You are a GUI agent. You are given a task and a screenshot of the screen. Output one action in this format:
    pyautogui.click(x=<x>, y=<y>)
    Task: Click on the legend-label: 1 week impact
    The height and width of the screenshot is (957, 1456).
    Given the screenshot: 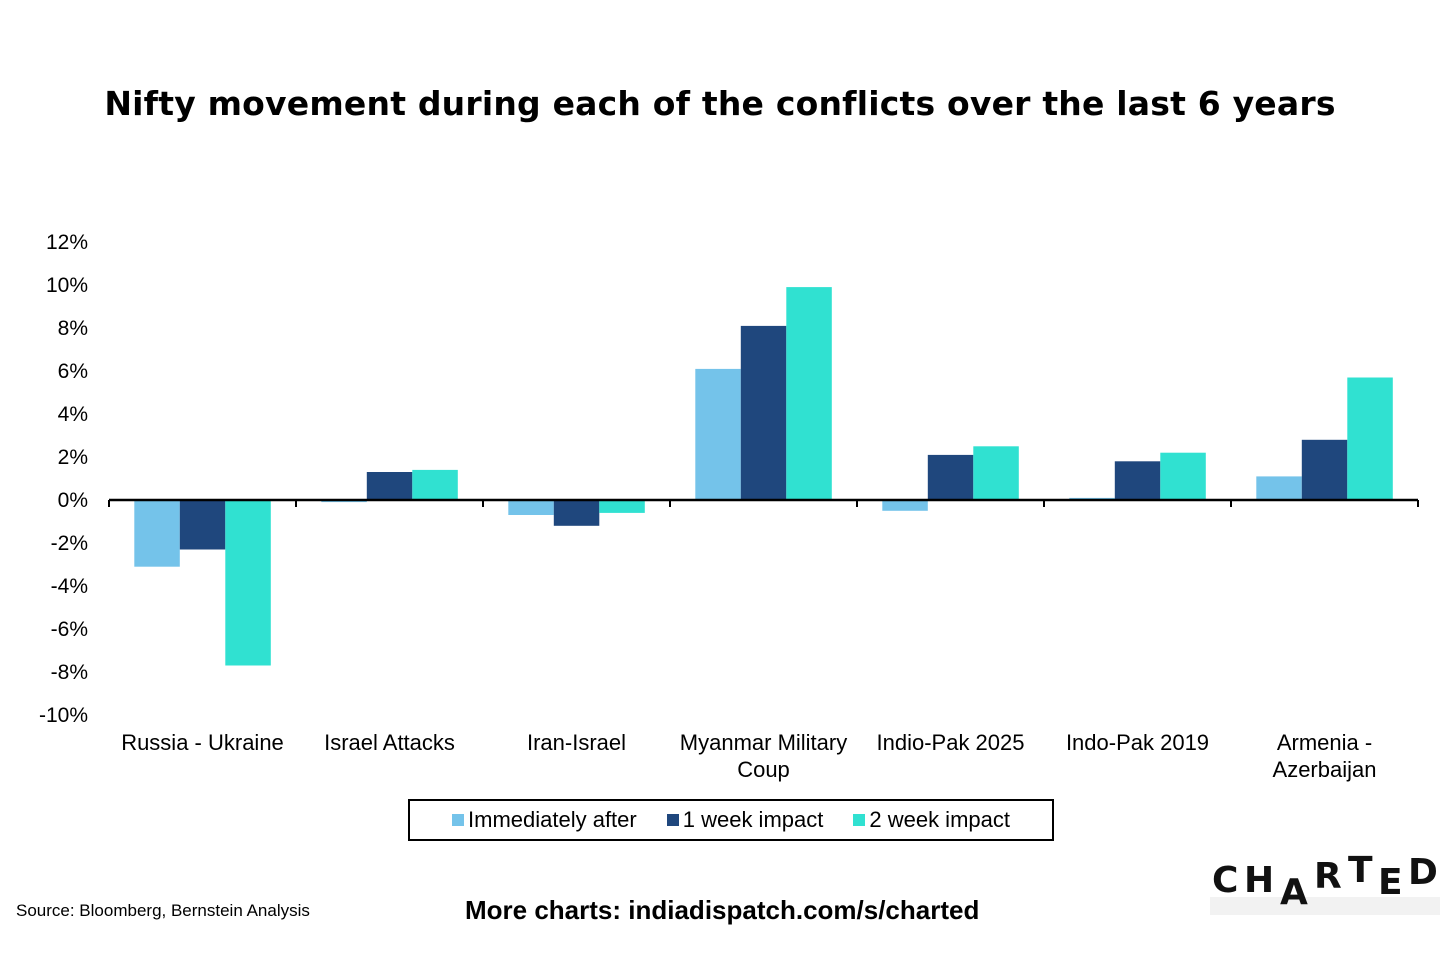 What is the action you would take?
    pyautogui.click(x=753, y=819)
    